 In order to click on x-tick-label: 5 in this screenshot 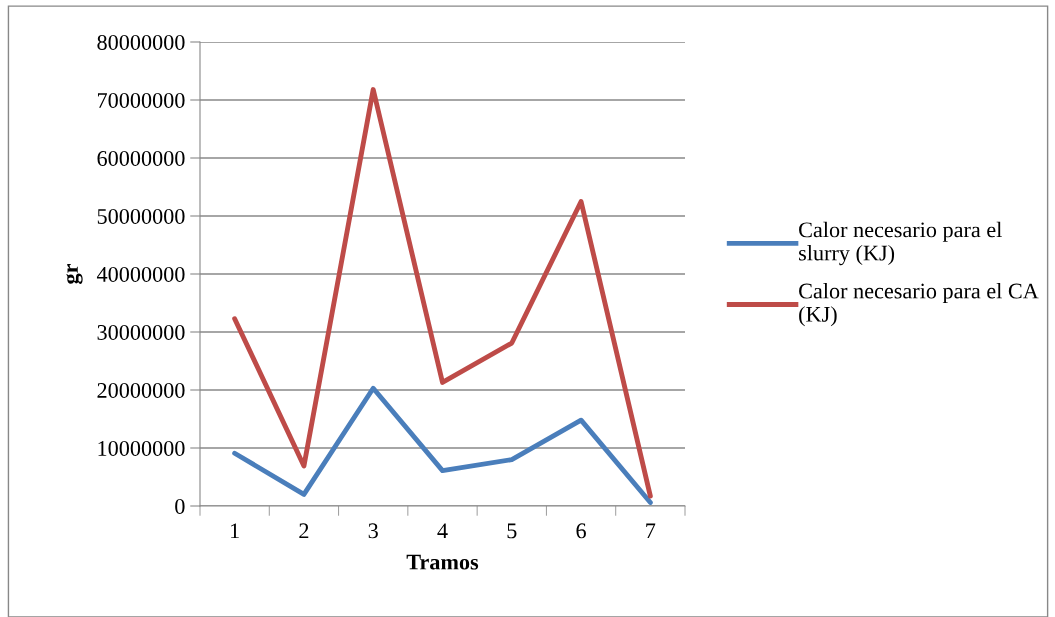, I will do `click(512, 531)`.